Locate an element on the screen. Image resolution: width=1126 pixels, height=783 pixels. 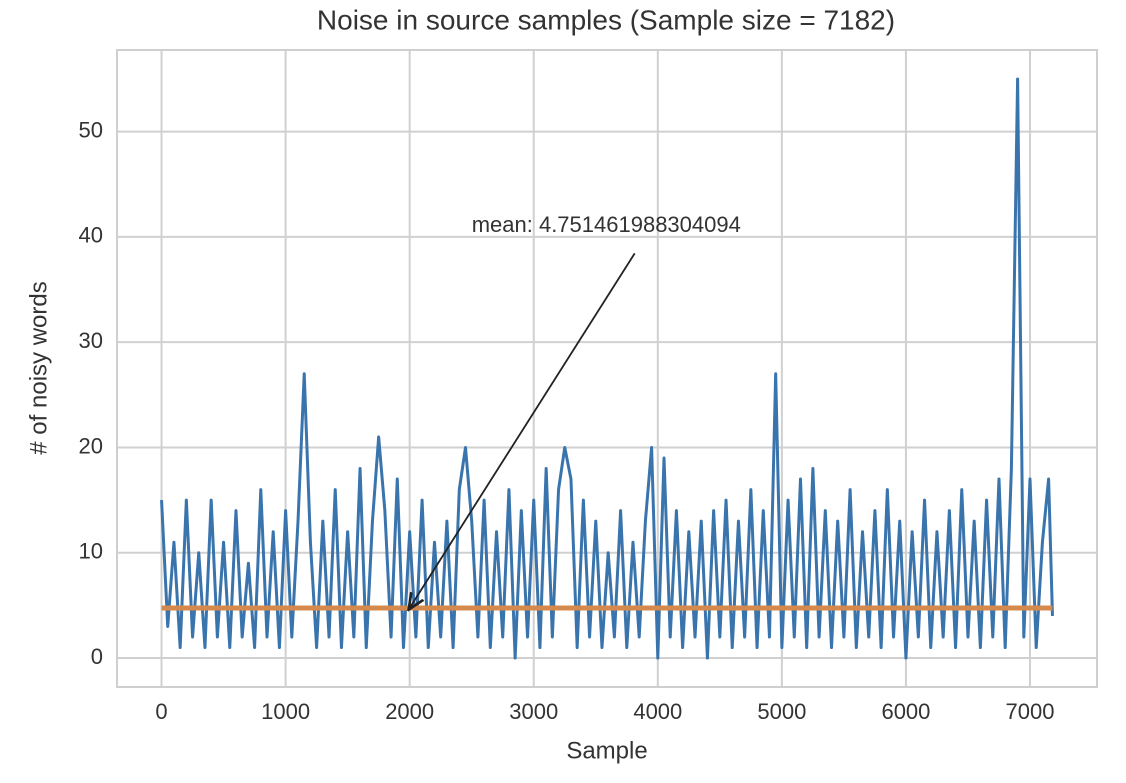
annotation-text: mean: 4.751461988304094 is located at coordinates (606, 224).